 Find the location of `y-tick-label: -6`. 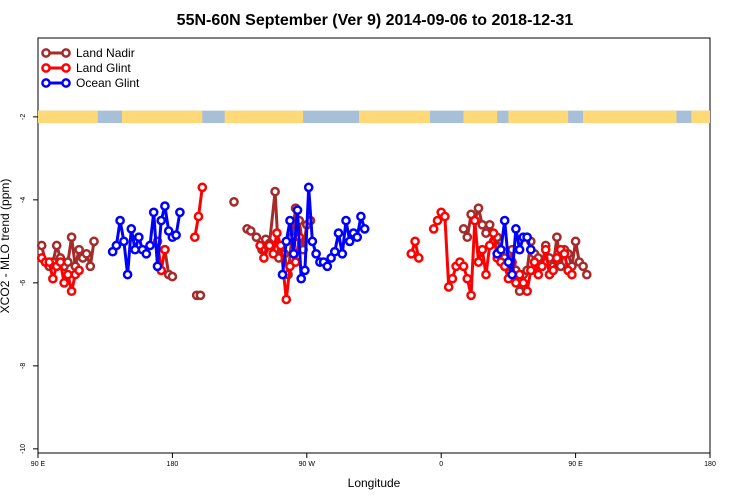

y-tick-label: -6 is located at coordinates (23, 283).